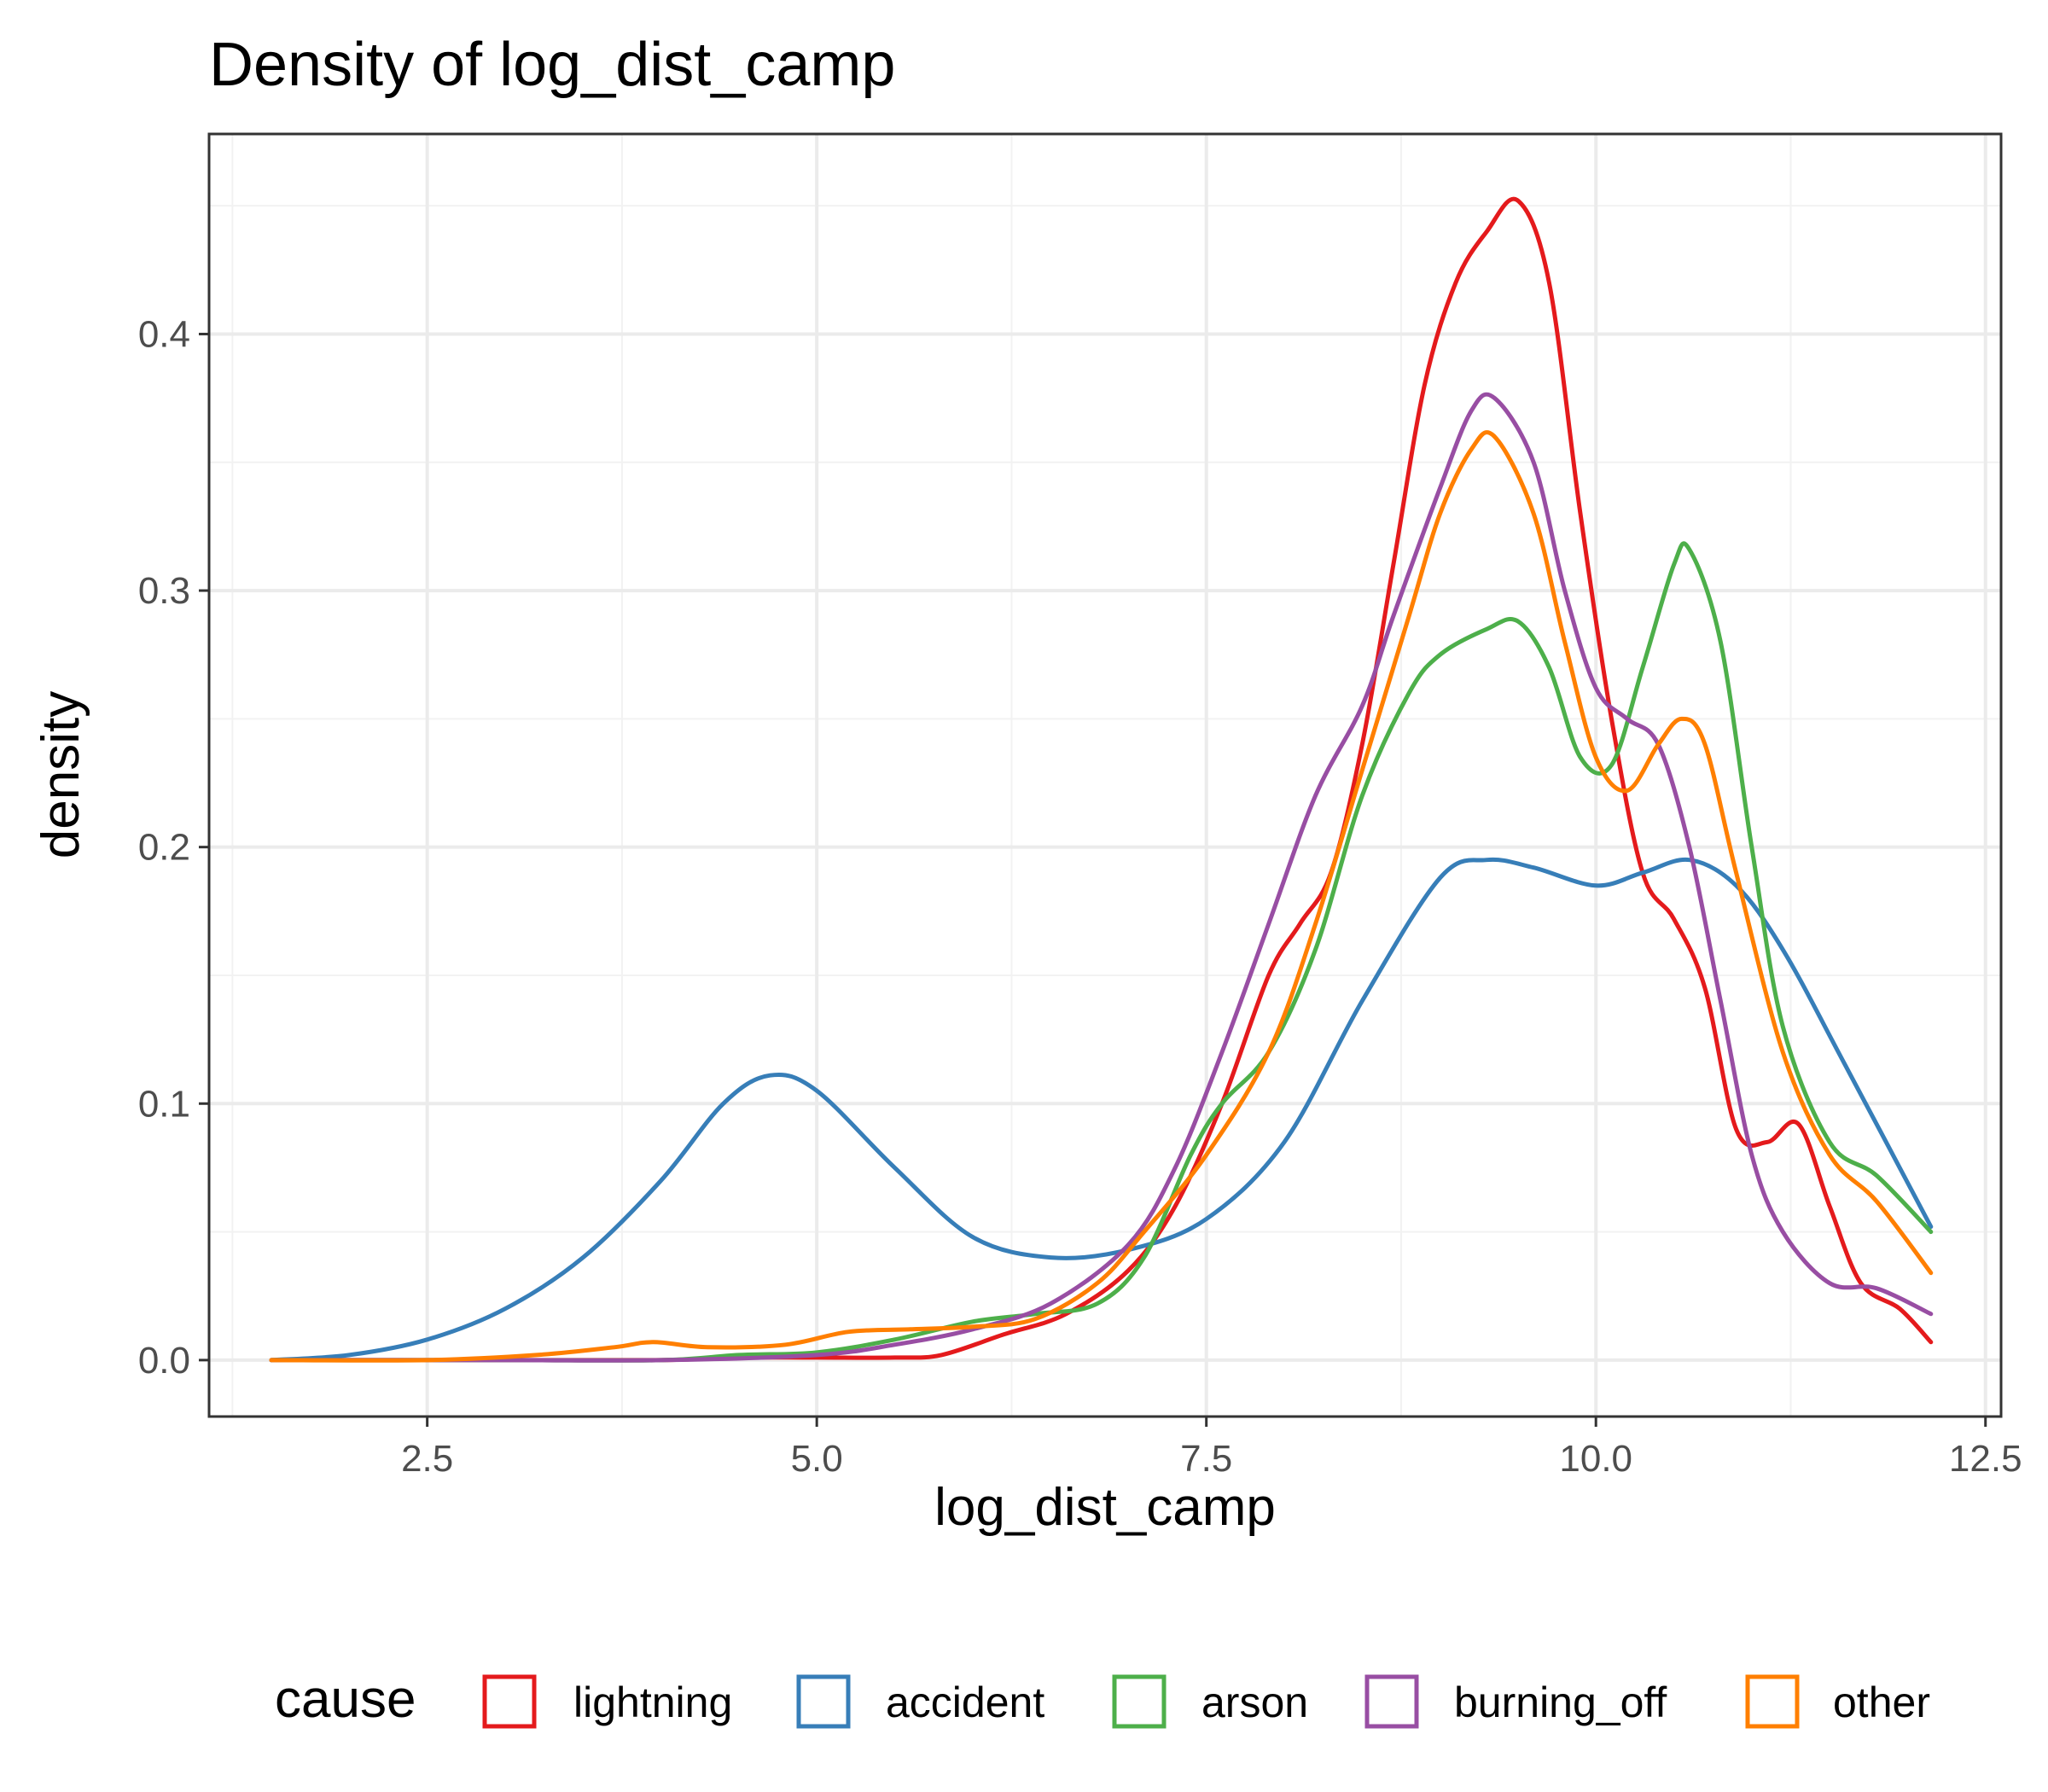 The height and width of the screenshot is (1792, 2048). I want to click on y-axis: 0.0 0.1 0.2 0.3 0.4, so click(173, 847).